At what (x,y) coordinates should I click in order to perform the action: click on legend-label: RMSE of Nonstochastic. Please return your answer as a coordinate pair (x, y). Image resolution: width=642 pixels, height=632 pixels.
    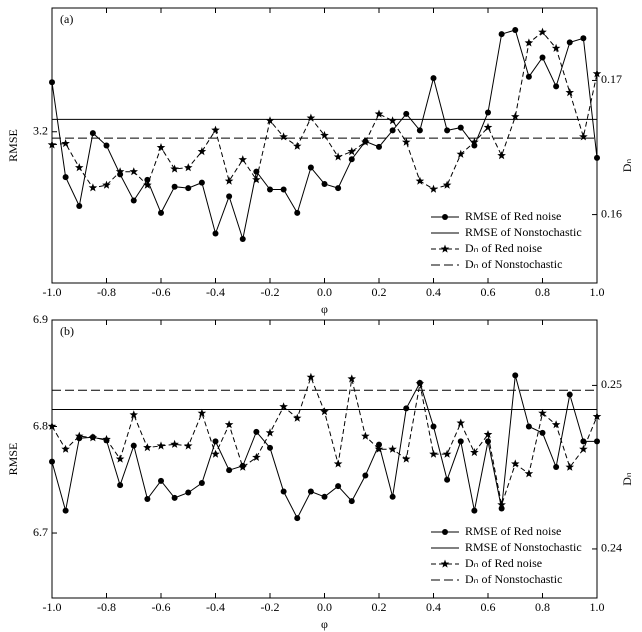
    Looking at the image, I should click on (523, 547).